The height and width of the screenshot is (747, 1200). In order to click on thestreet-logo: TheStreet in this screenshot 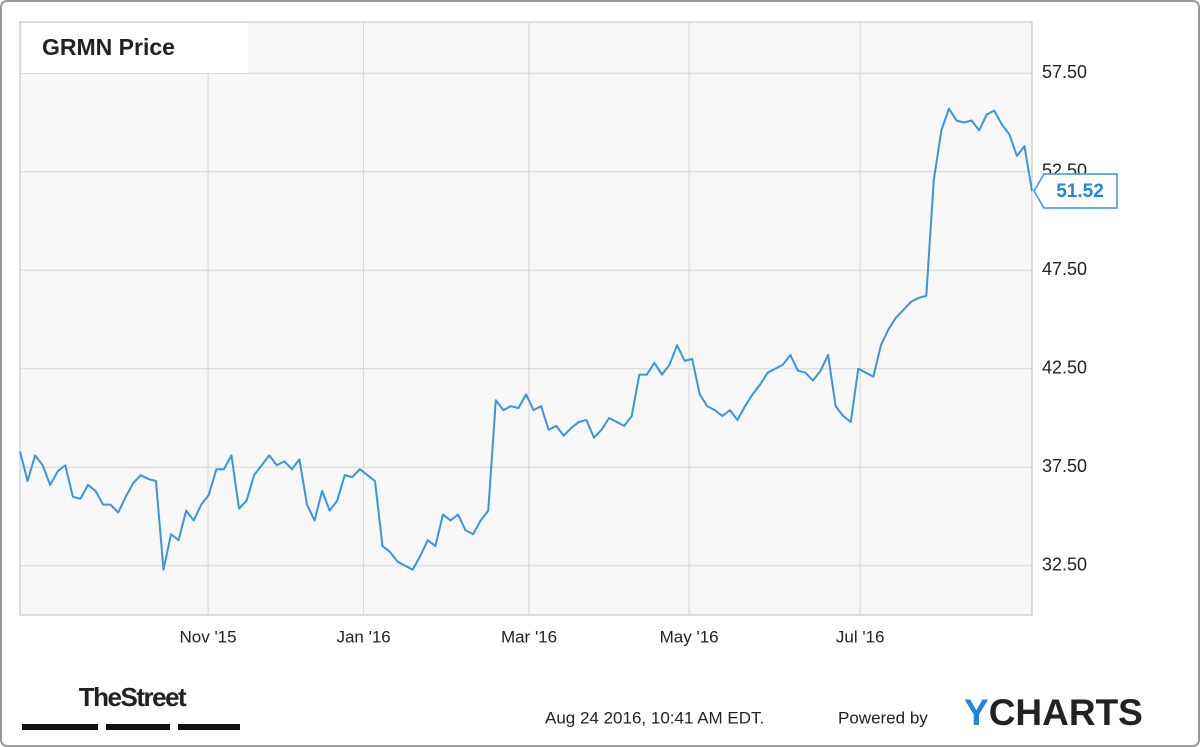, I will do `click(133, 697)`.